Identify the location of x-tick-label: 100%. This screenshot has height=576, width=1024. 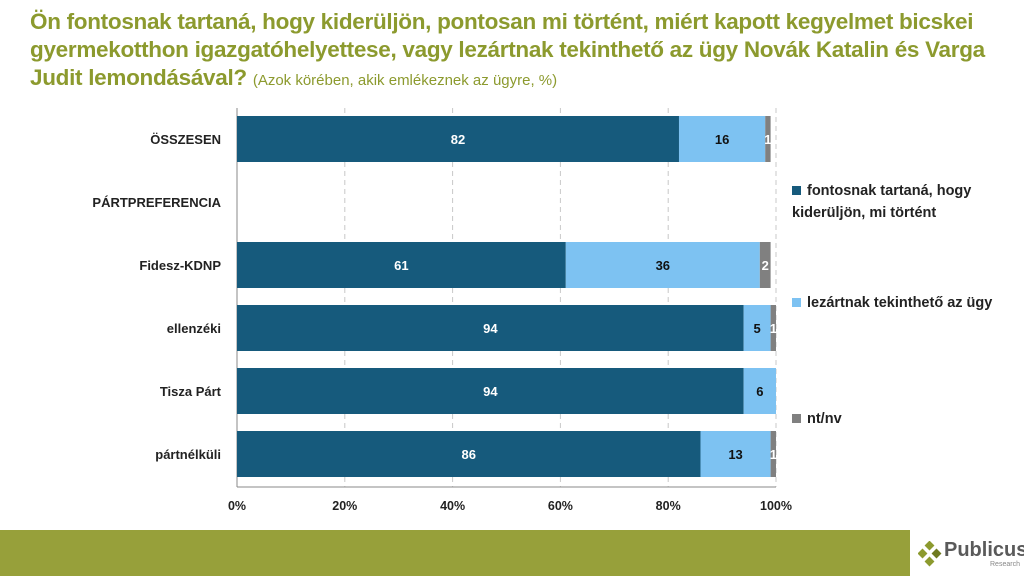
(776, 506).